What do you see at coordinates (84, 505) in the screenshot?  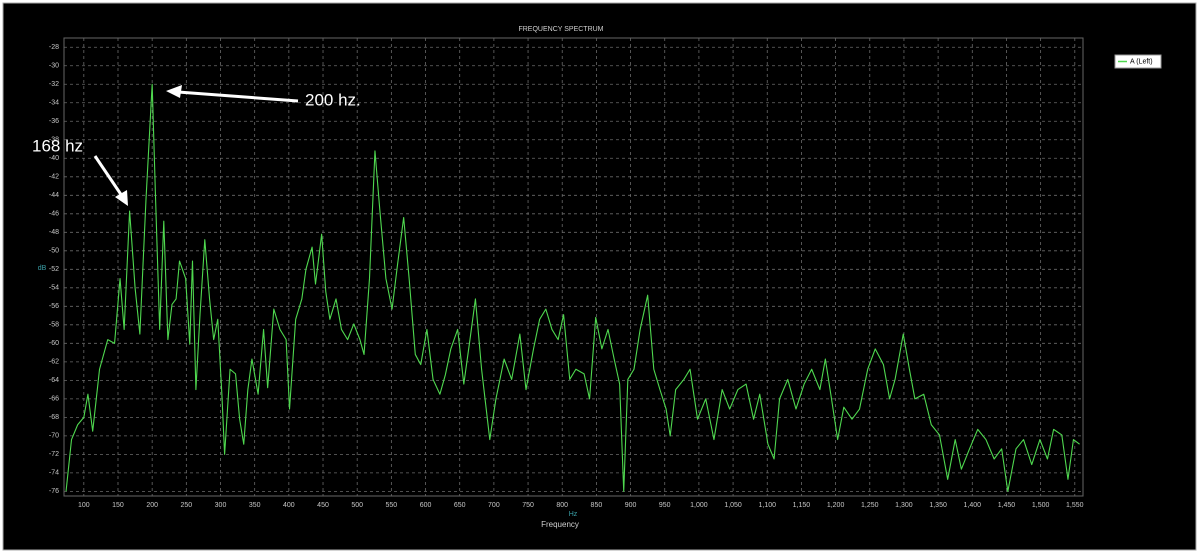 I see `x-tick-label: 100` at bounding box center [84, 505].